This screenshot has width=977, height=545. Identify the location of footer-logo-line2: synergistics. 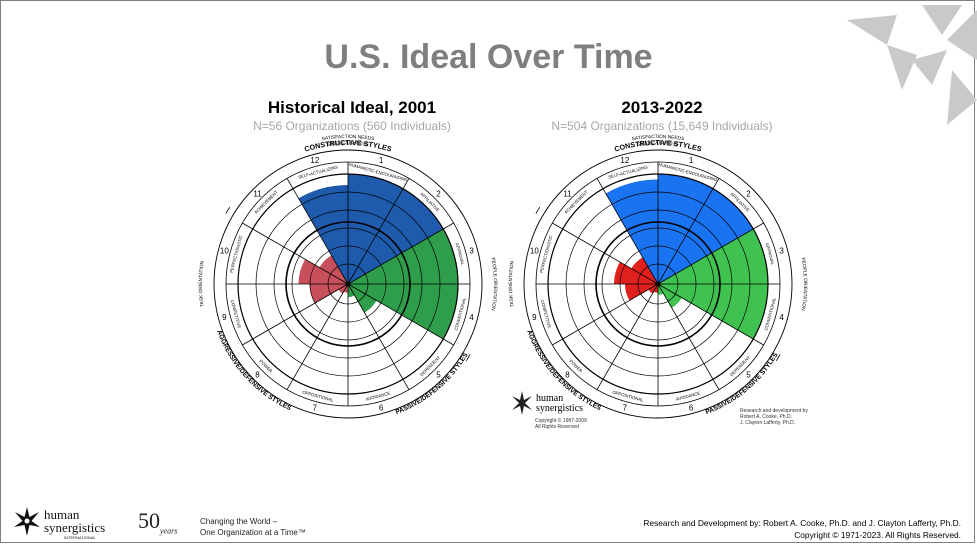
(74, 527).